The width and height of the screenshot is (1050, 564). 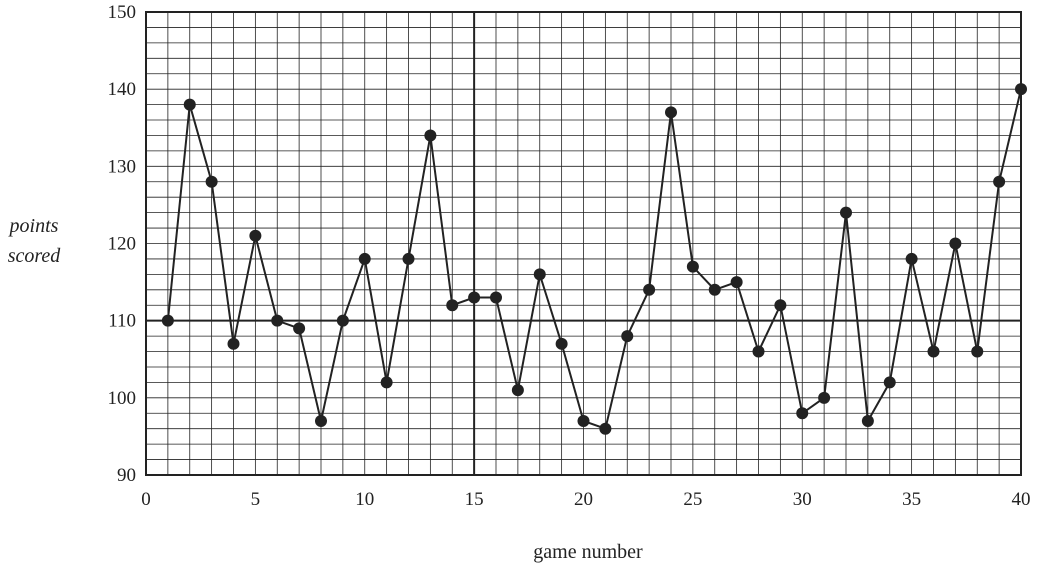 What do you see at coordinates (35, 256) in the screenshot?
I see `y-axis-title-line-2: scored` at bounding box center [35, 256].